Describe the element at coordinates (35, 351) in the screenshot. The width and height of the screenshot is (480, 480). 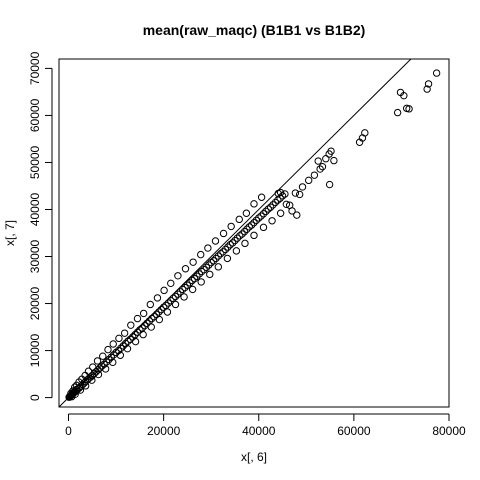
I see `y-tick-label: 10000` at that location.